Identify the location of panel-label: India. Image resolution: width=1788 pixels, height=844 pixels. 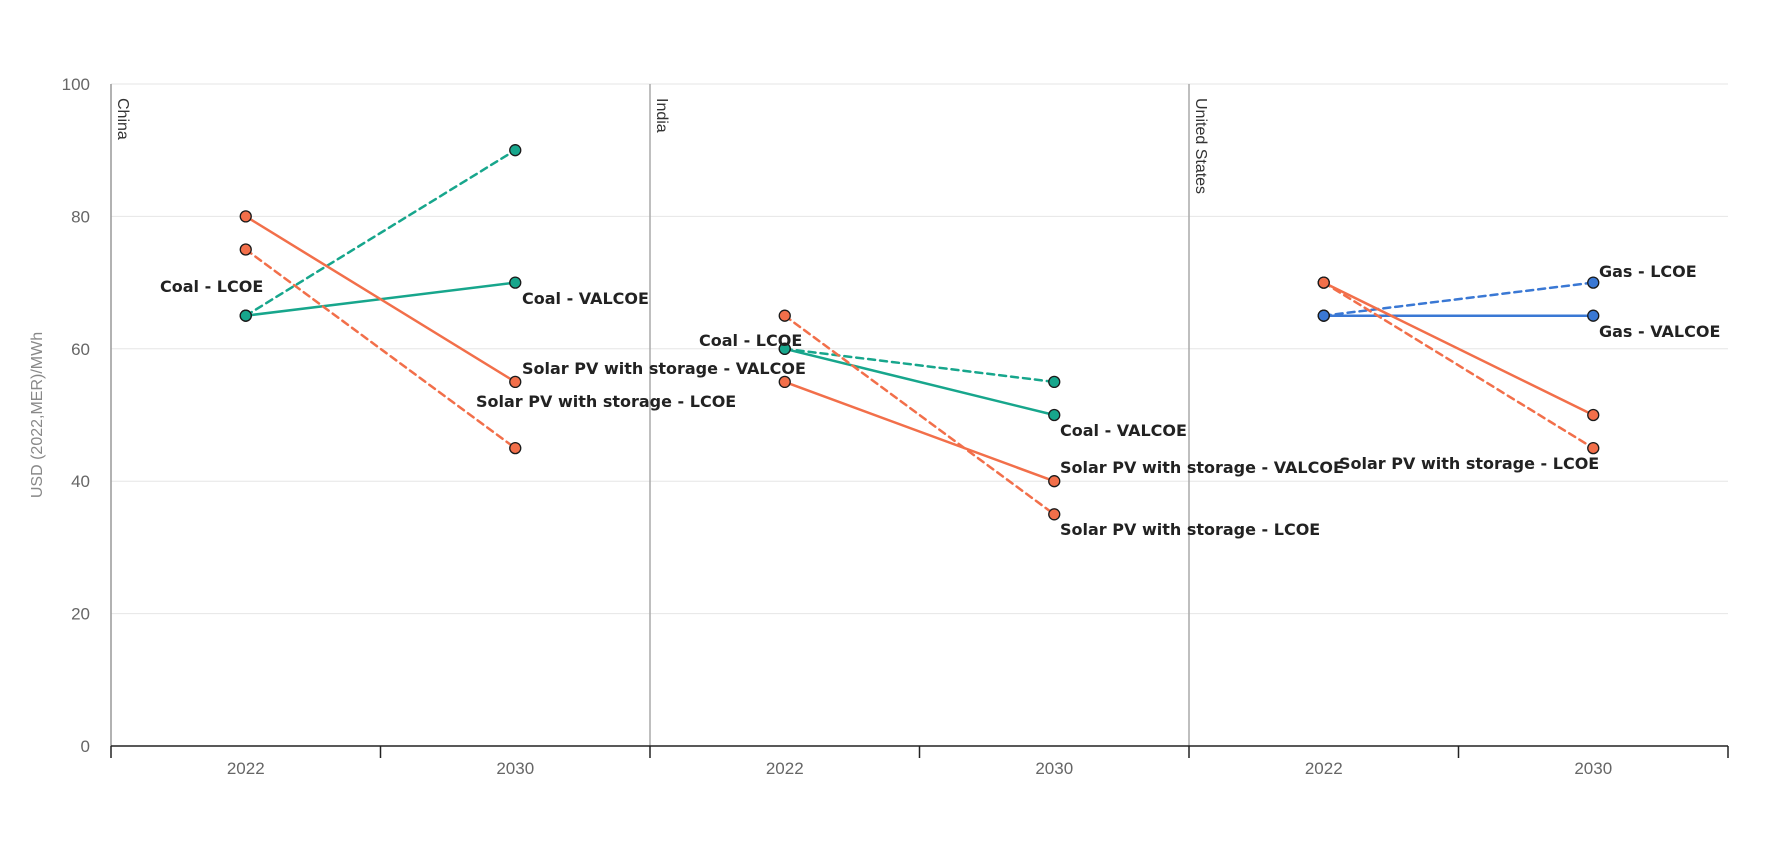
(661, 115).